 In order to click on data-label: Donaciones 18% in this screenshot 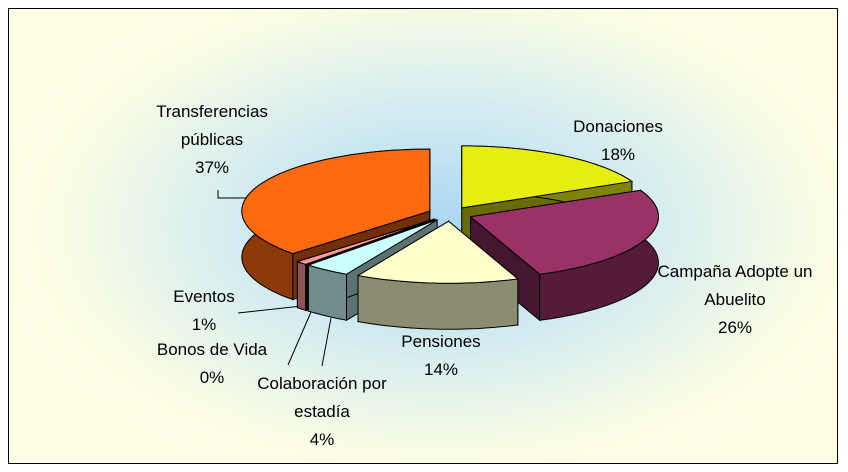, I will do `click(618, 141)`.